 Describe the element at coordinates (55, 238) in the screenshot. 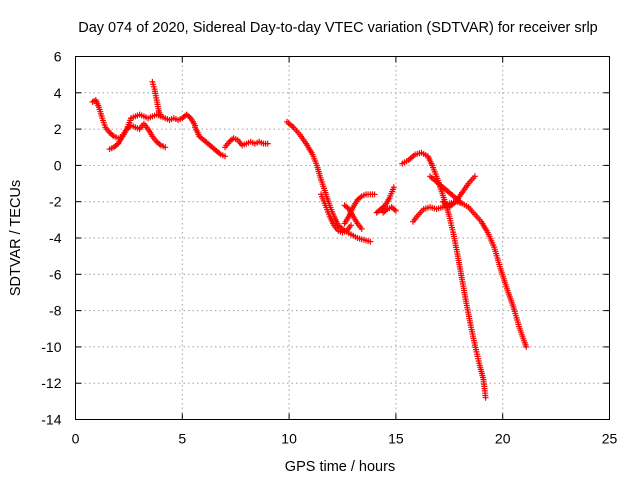

I see `y-tick-label: -4` at that location.